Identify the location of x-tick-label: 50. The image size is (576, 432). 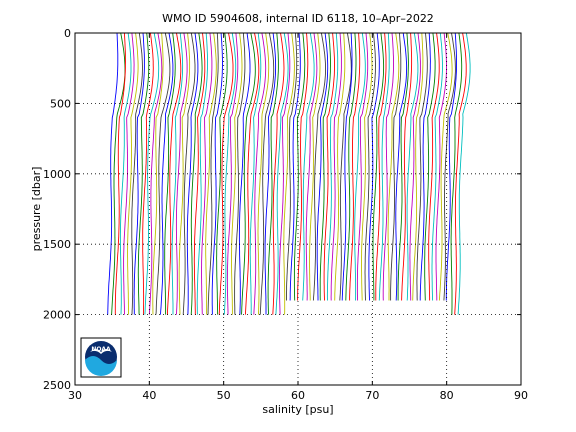
(224, 395).